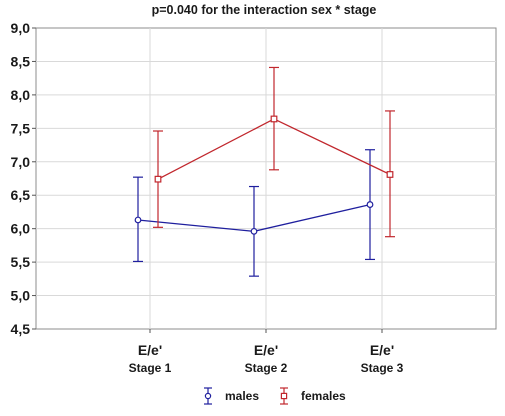 The image size is (505, 416). Describe the element at coordinates (208, 396) in the screenshot. I see `legend-marker-males` at that location.